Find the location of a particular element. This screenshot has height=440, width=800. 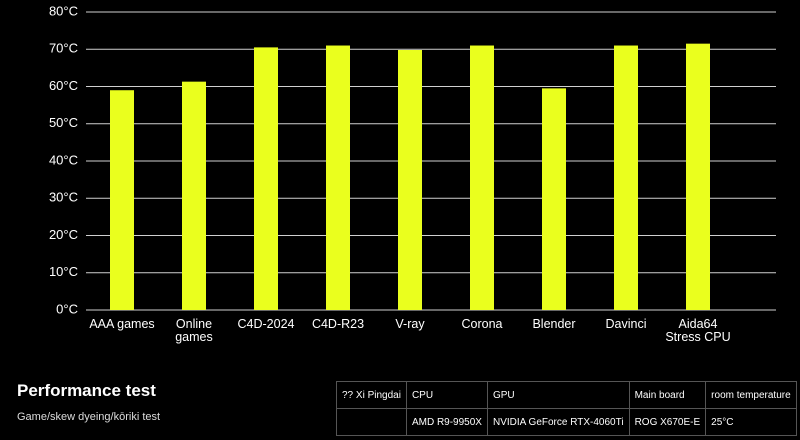

x-tick-label: V-ray is located at coordinates (410, 324).